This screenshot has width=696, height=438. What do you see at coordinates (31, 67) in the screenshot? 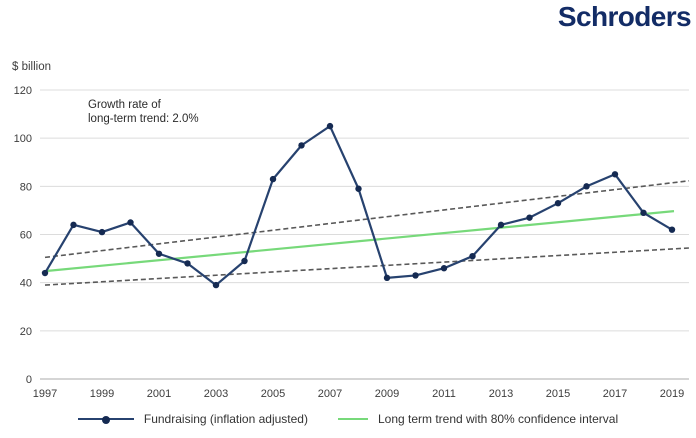
I see `y-axis-unit-label: $ billion` at bounding box center [31, 67].